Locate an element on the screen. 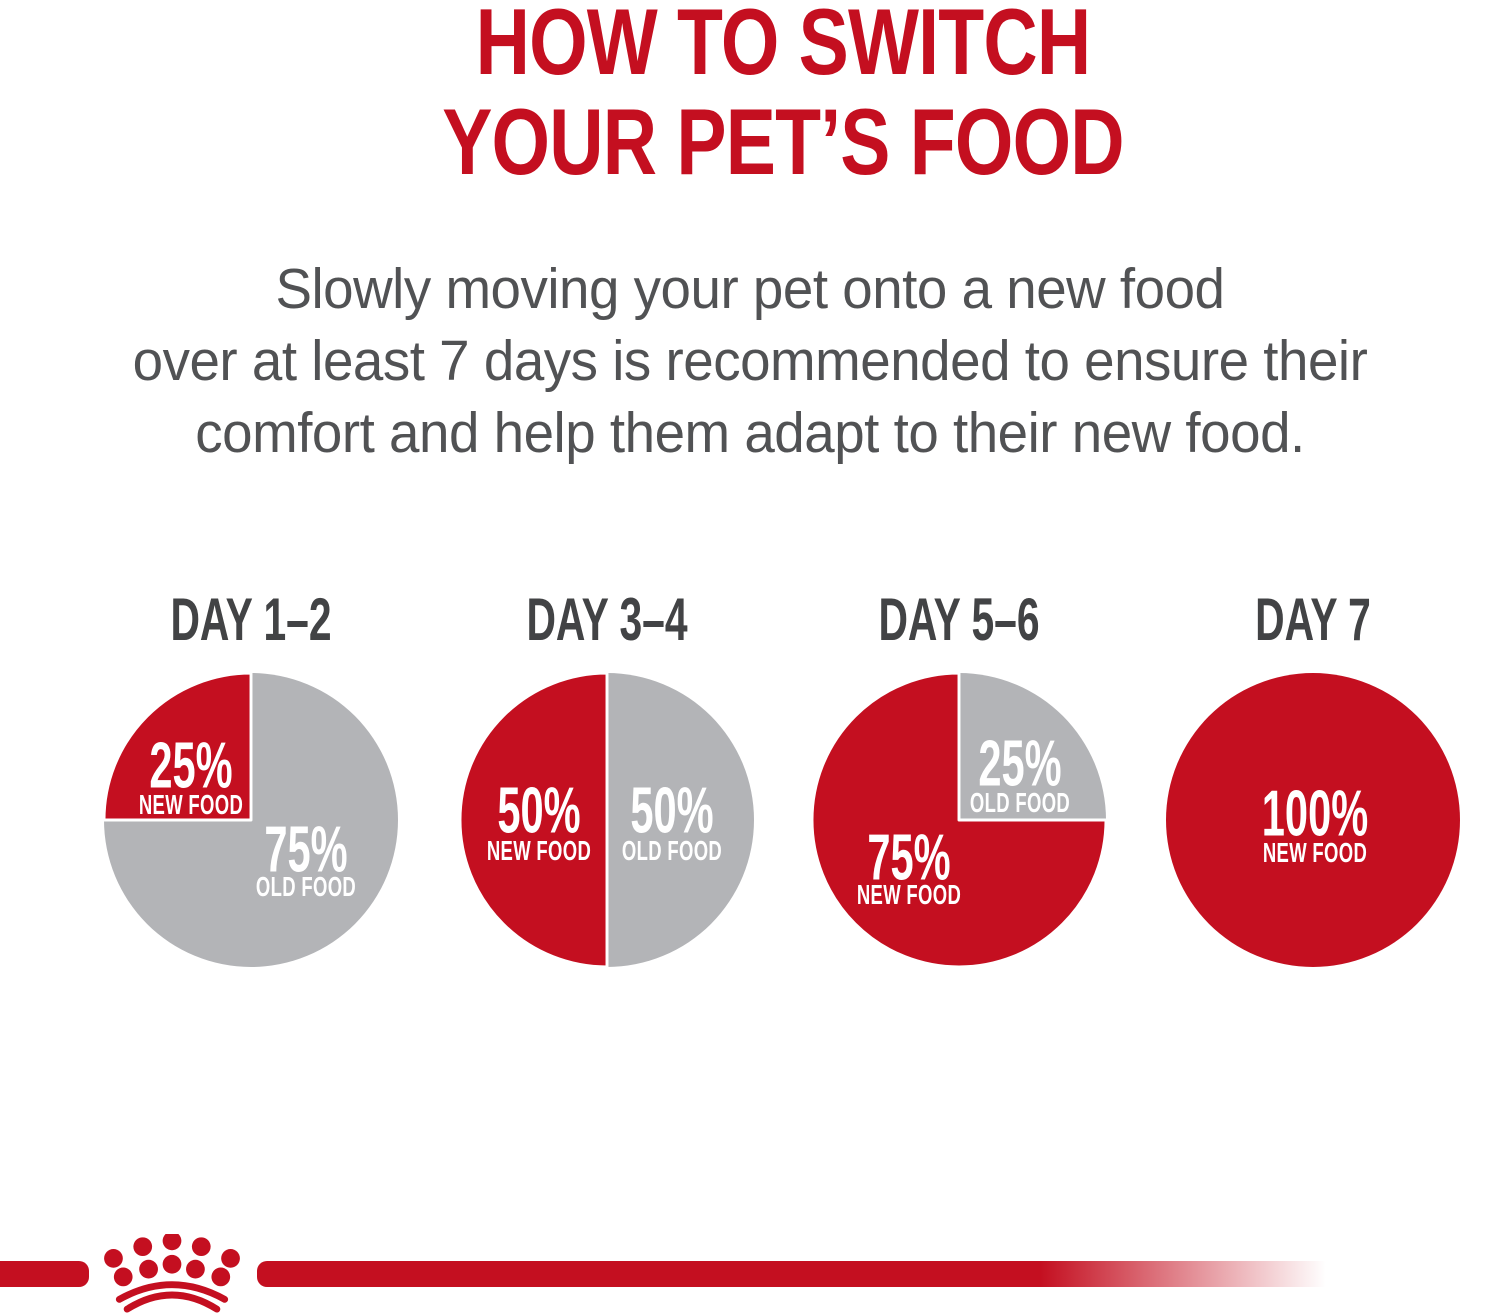 This screenshot has height=1313, width=1500. footer-rule-left is located at coordinates (44, 1274).